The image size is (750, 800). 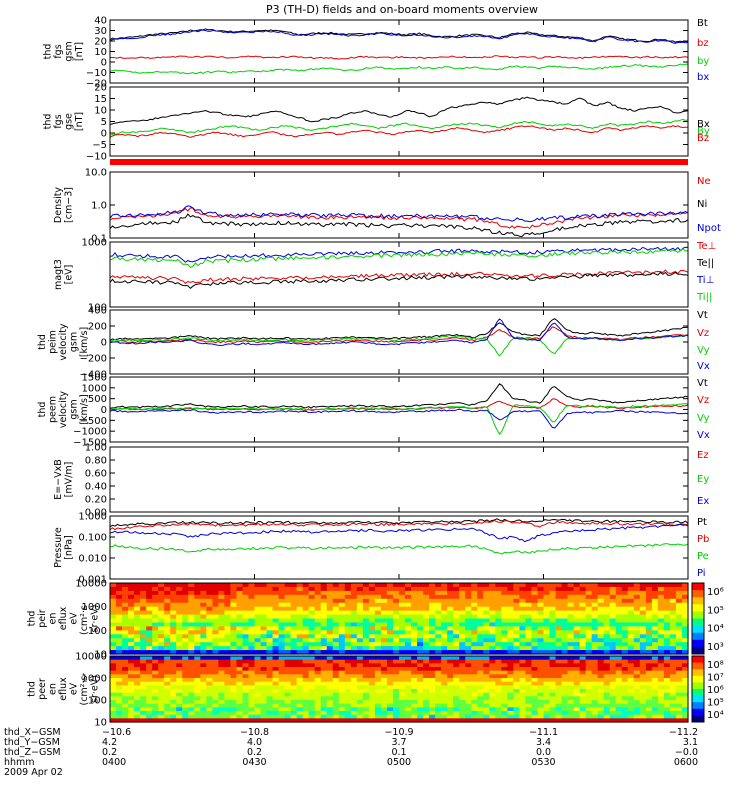 What do you see at coordinates (398, 742) in the screenshot?
I see `footer-value: 3.7` at bounding box center [398, 742].